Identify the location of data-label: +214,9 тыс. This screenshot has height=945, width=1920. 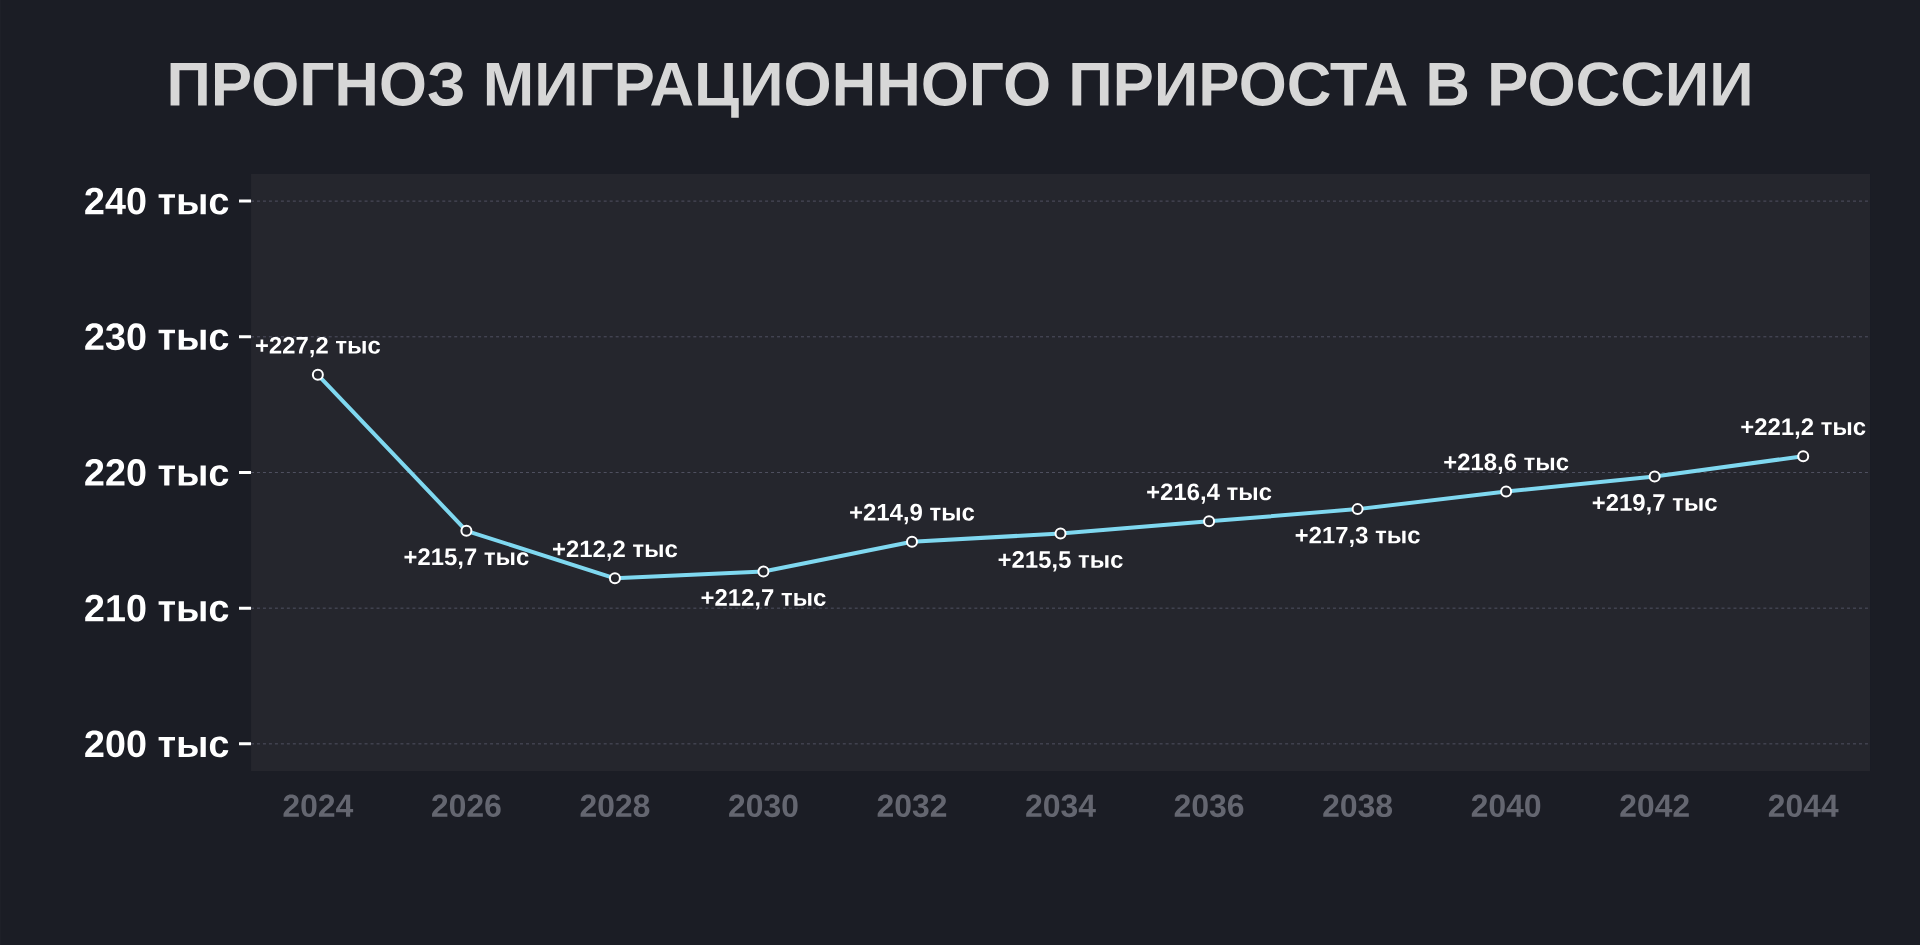
(912, 514).